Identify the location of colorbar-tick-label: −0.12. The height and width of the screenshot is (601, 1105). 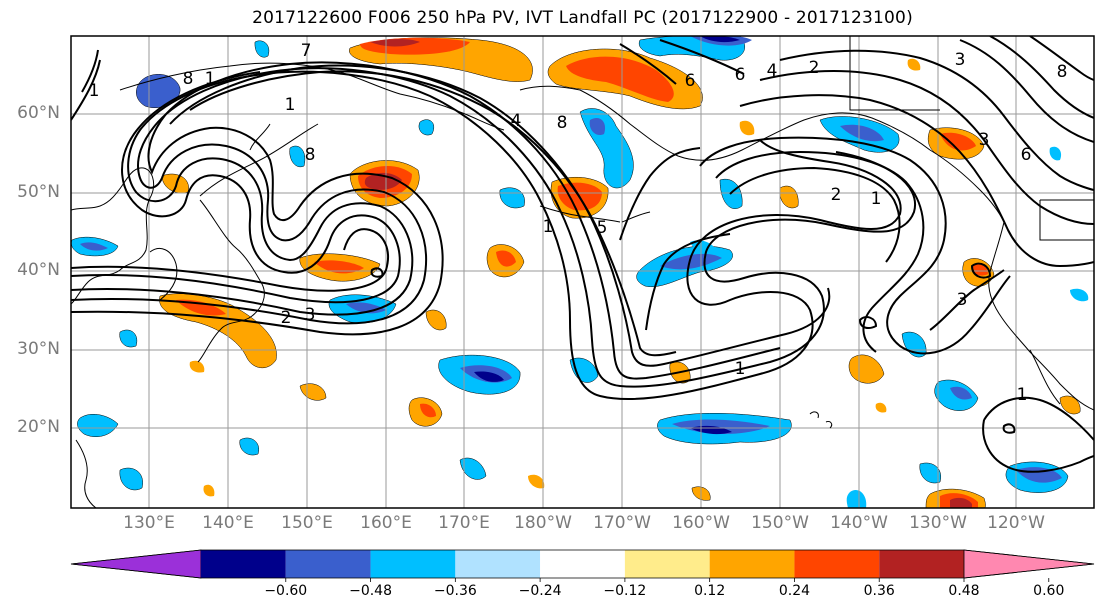
(625, 591).